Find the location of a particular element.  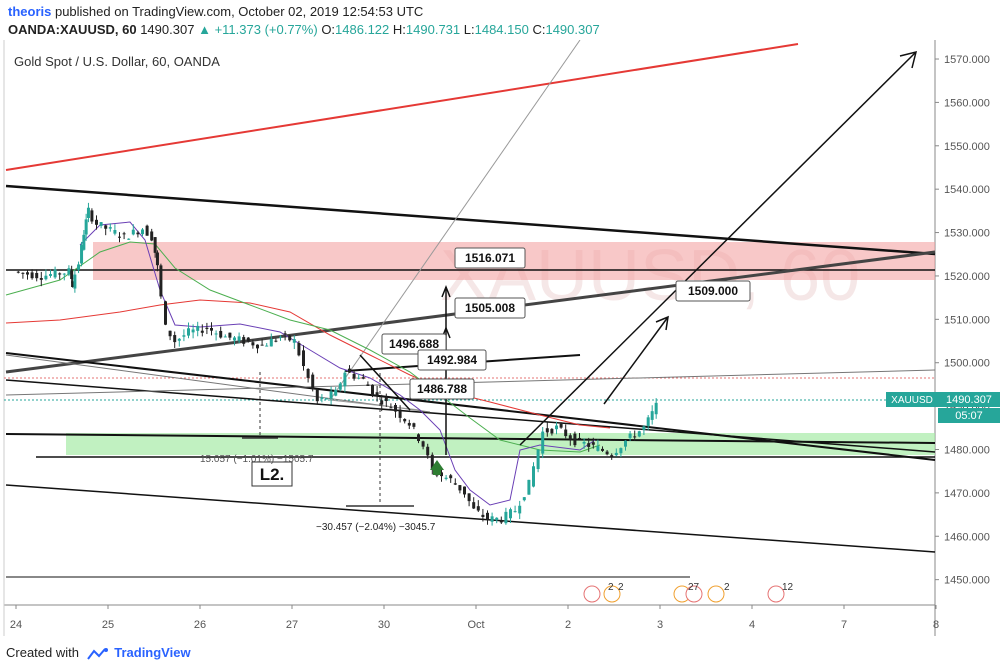

time-tick-label: 7 is located at coordinates (844, 625).